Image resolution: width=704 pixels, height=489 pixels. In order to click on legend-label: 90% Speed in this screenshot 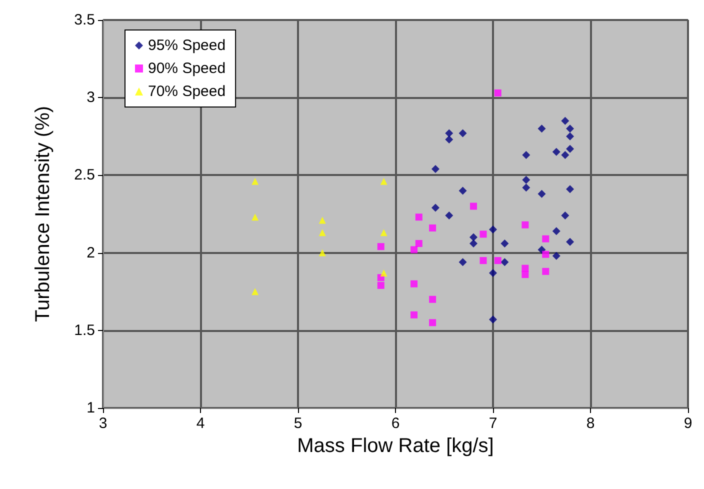, I will do `click(187, 68)`.